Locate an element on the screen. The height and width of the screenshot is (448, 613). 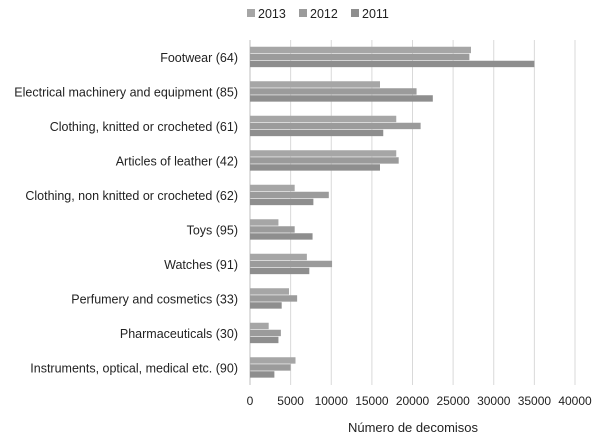
category-label: Clothing, non knitted or crocheted (62) is located at coordinates (131, 196).